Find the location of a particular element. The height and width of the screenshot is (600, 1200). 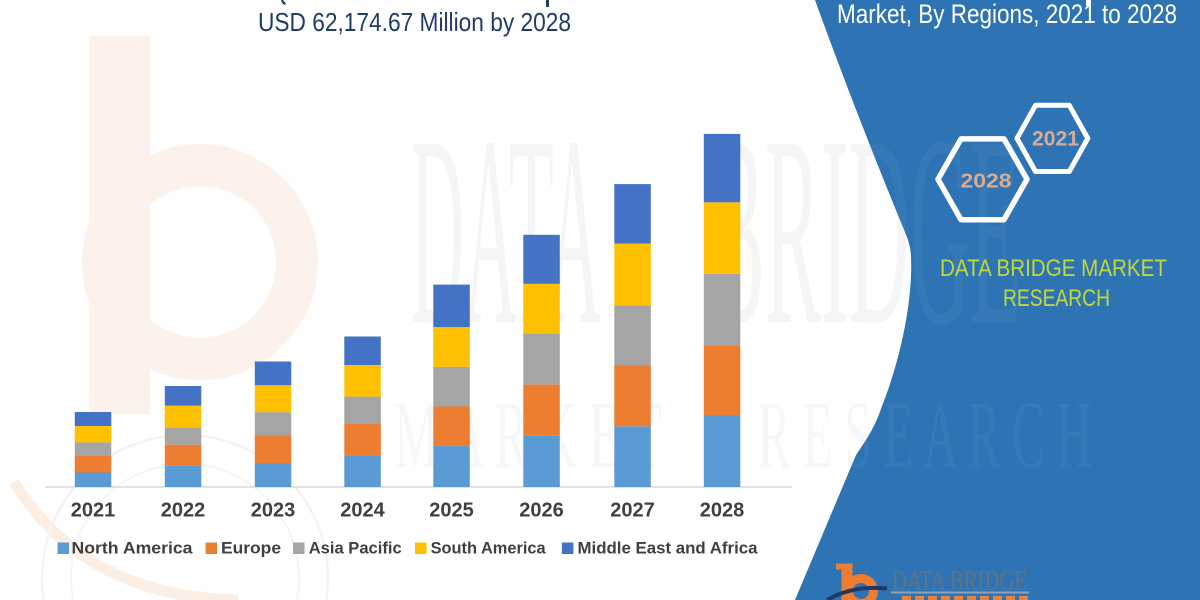

svg-text: Asia Pacific is located at coordinates (355, 548).